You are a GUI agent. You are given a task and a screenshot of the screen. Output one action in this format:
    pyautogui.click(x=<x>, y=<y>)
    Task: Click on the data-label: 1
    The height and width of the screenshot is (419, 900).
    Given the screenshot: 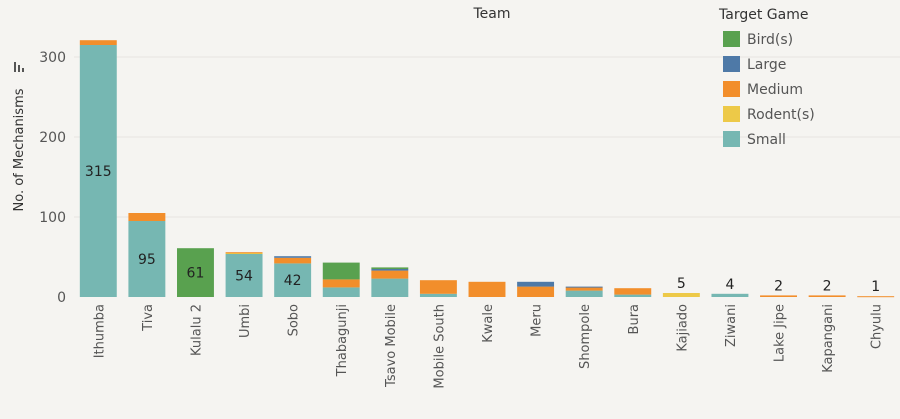 What is the action you would take?
    pyautogui.click(x=875, y=287)
    